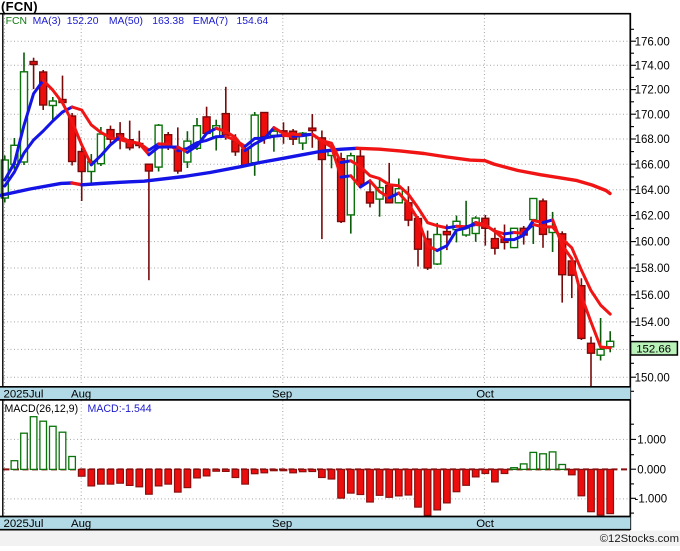 This screenshot has width=680, height=551. I want to click on svg-text: MA(50), so click(126, 21).